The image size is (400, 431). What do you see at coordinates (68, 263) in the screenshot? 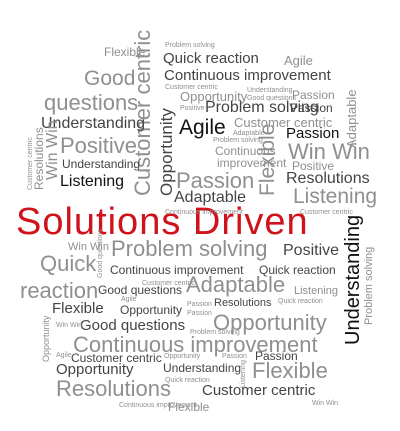
I see `word: Quick` at bounding box center [68, 263].